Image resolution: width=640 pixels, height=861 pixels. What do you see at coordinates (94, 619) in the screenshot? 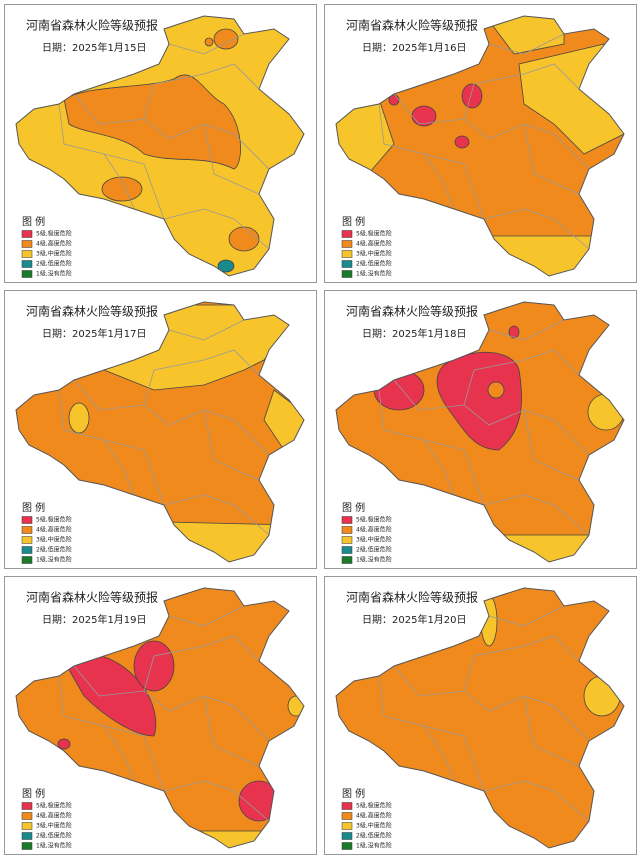
I see `forecast-date: 日期：2025年1月19日` at bounding box center [94, 619].